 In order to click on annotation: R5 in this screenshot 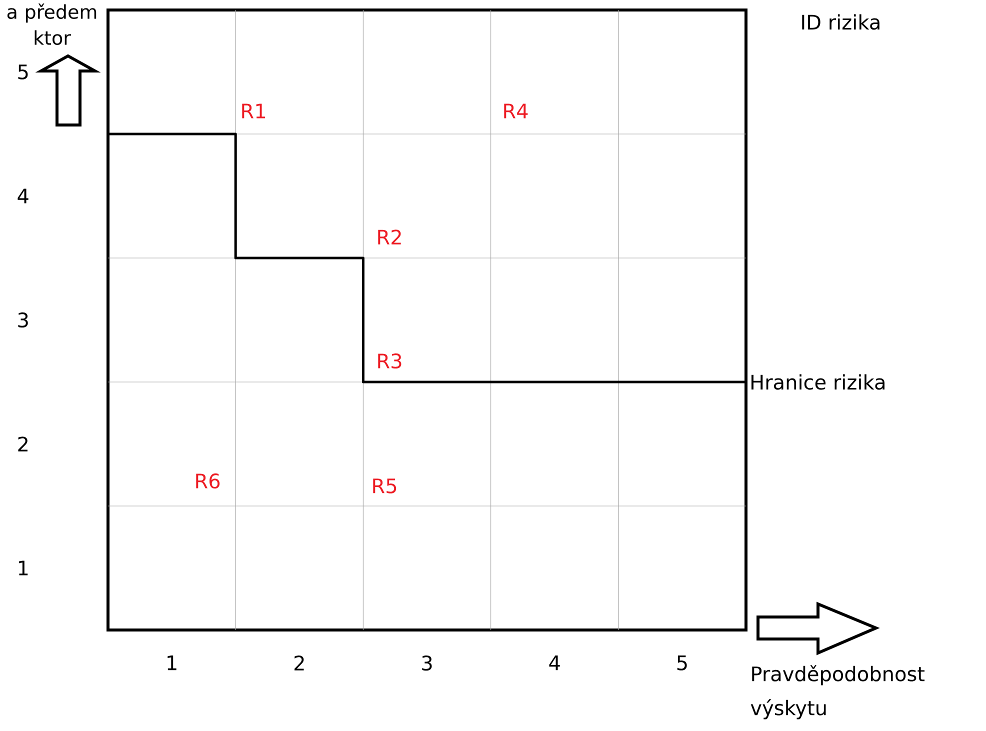, I will do `click(384, 486)`.